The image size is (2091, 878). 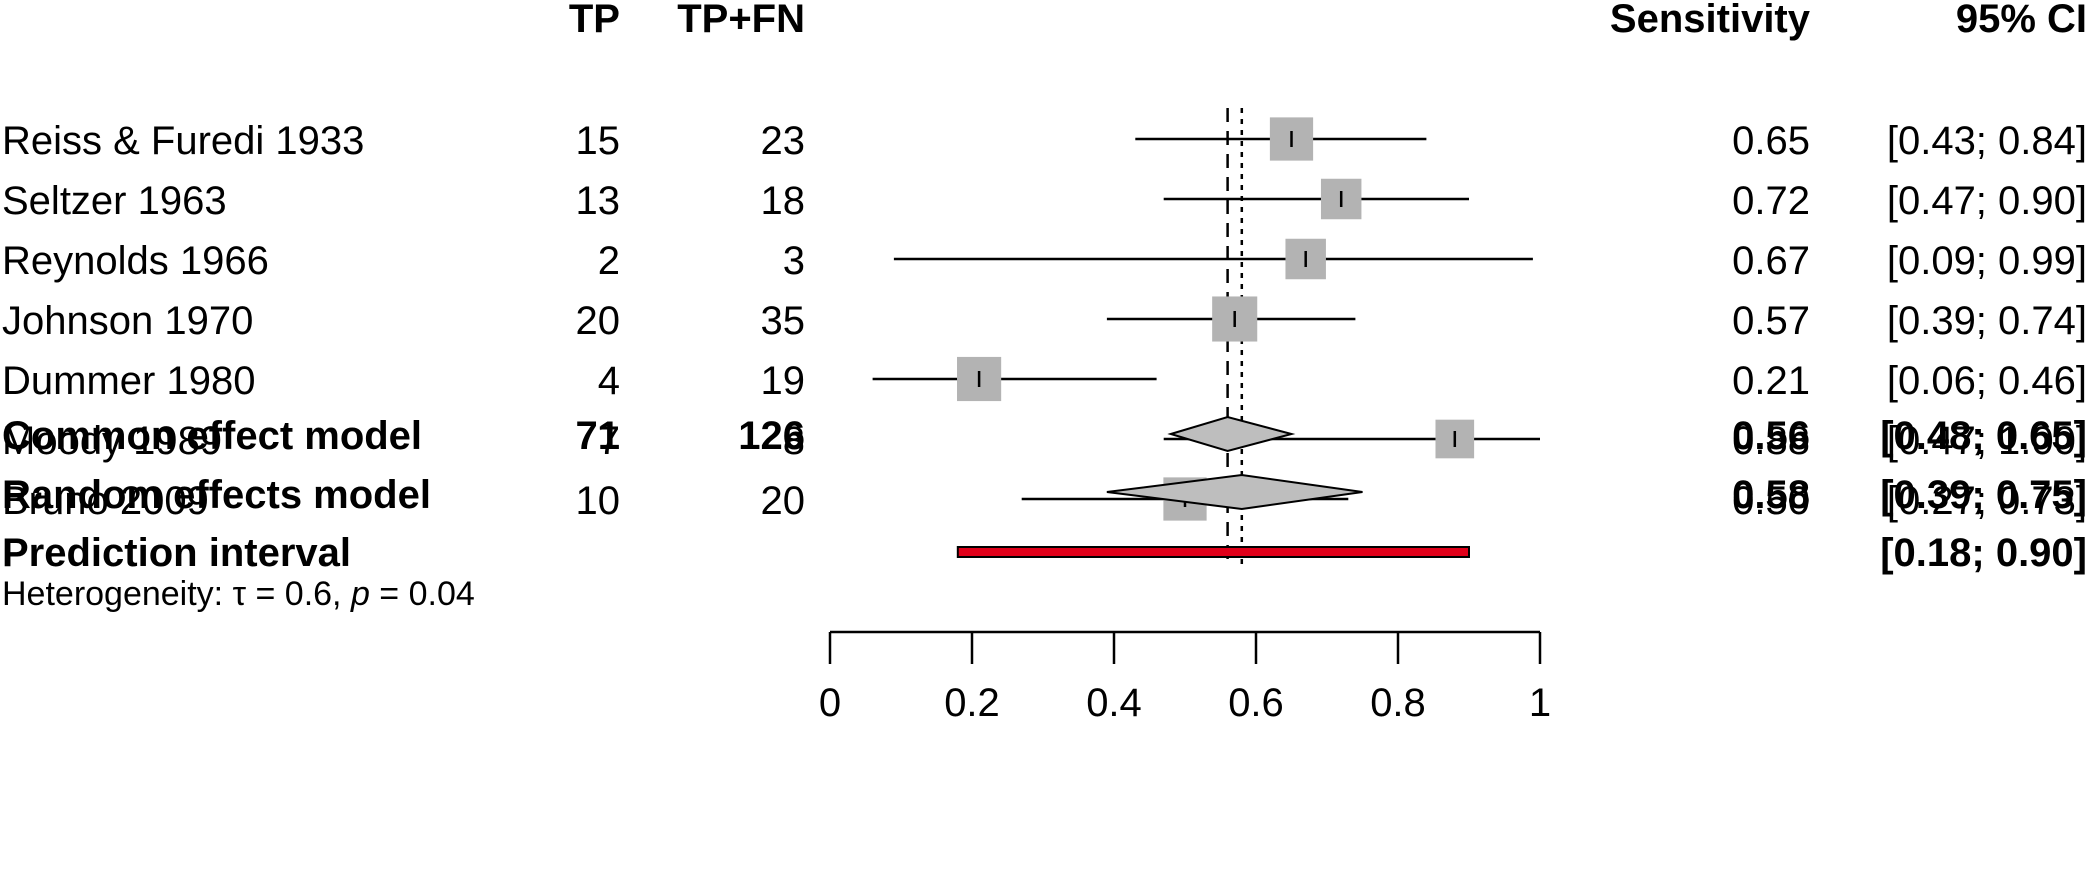 What do you see at coordinates (1771, 141) in the screenshot?
I see `study-sensitivity: 0.65` at bounding box center [1771, 141].